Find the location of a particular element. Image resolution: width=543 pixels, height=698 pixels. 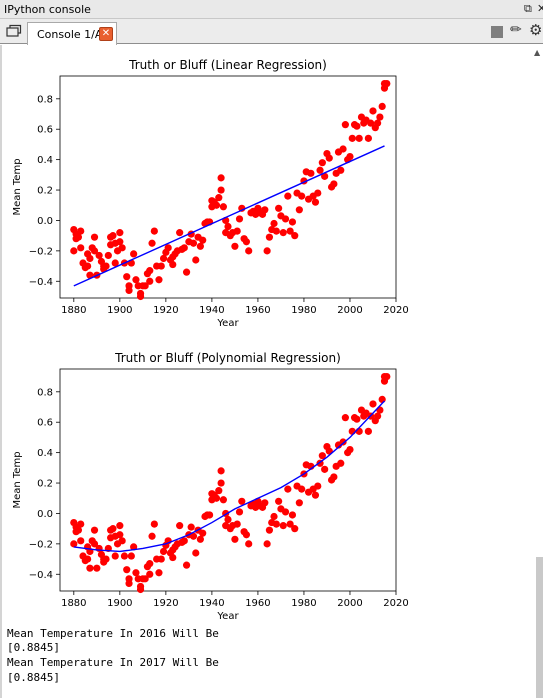

undock-icon: ⧉ is located at coordinates (528, 8).